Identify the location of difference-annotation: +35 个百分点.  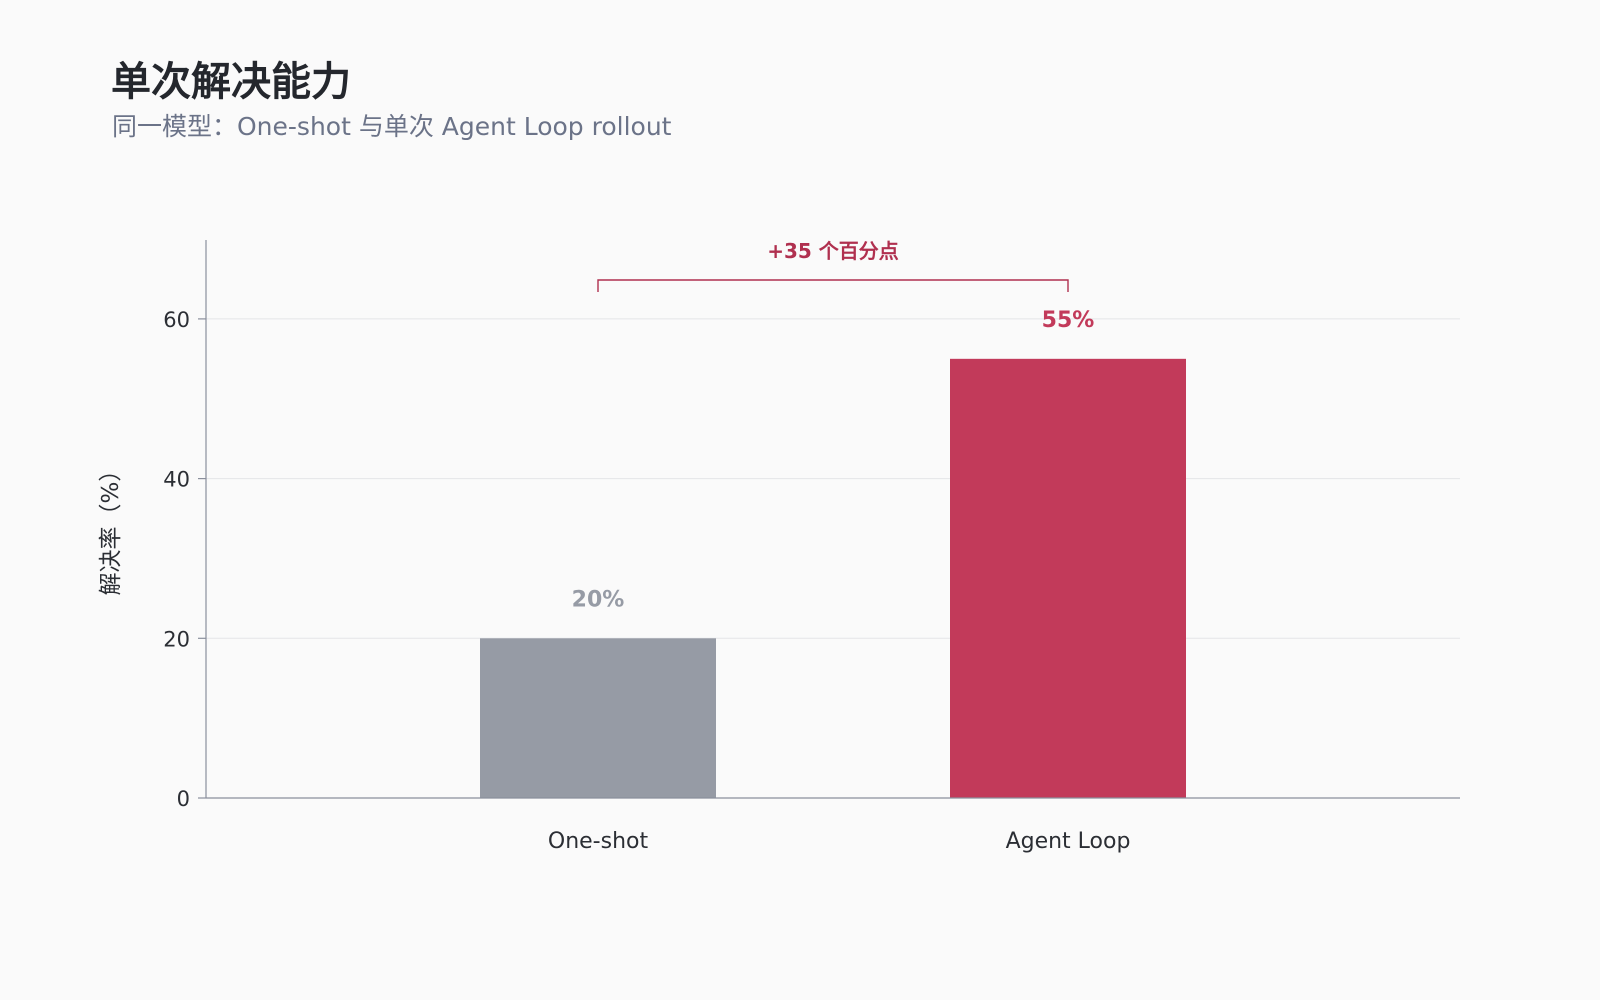
(833, 265).